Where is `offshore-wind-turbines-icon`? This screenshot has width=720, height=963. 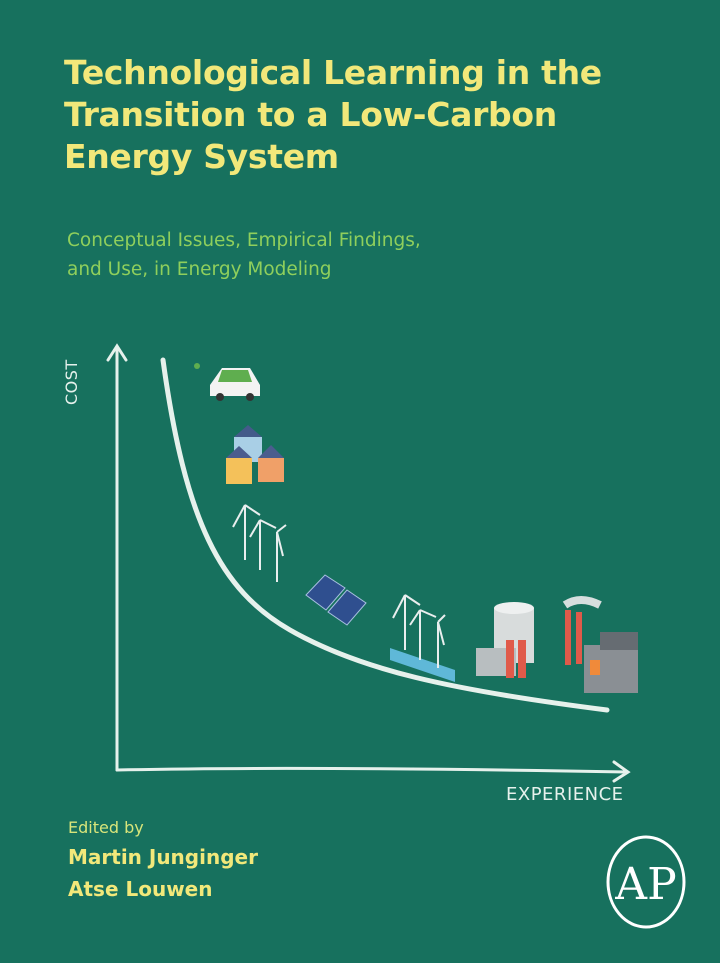
offshore-wind-turbines-icon is located at coordinates (422, 638).